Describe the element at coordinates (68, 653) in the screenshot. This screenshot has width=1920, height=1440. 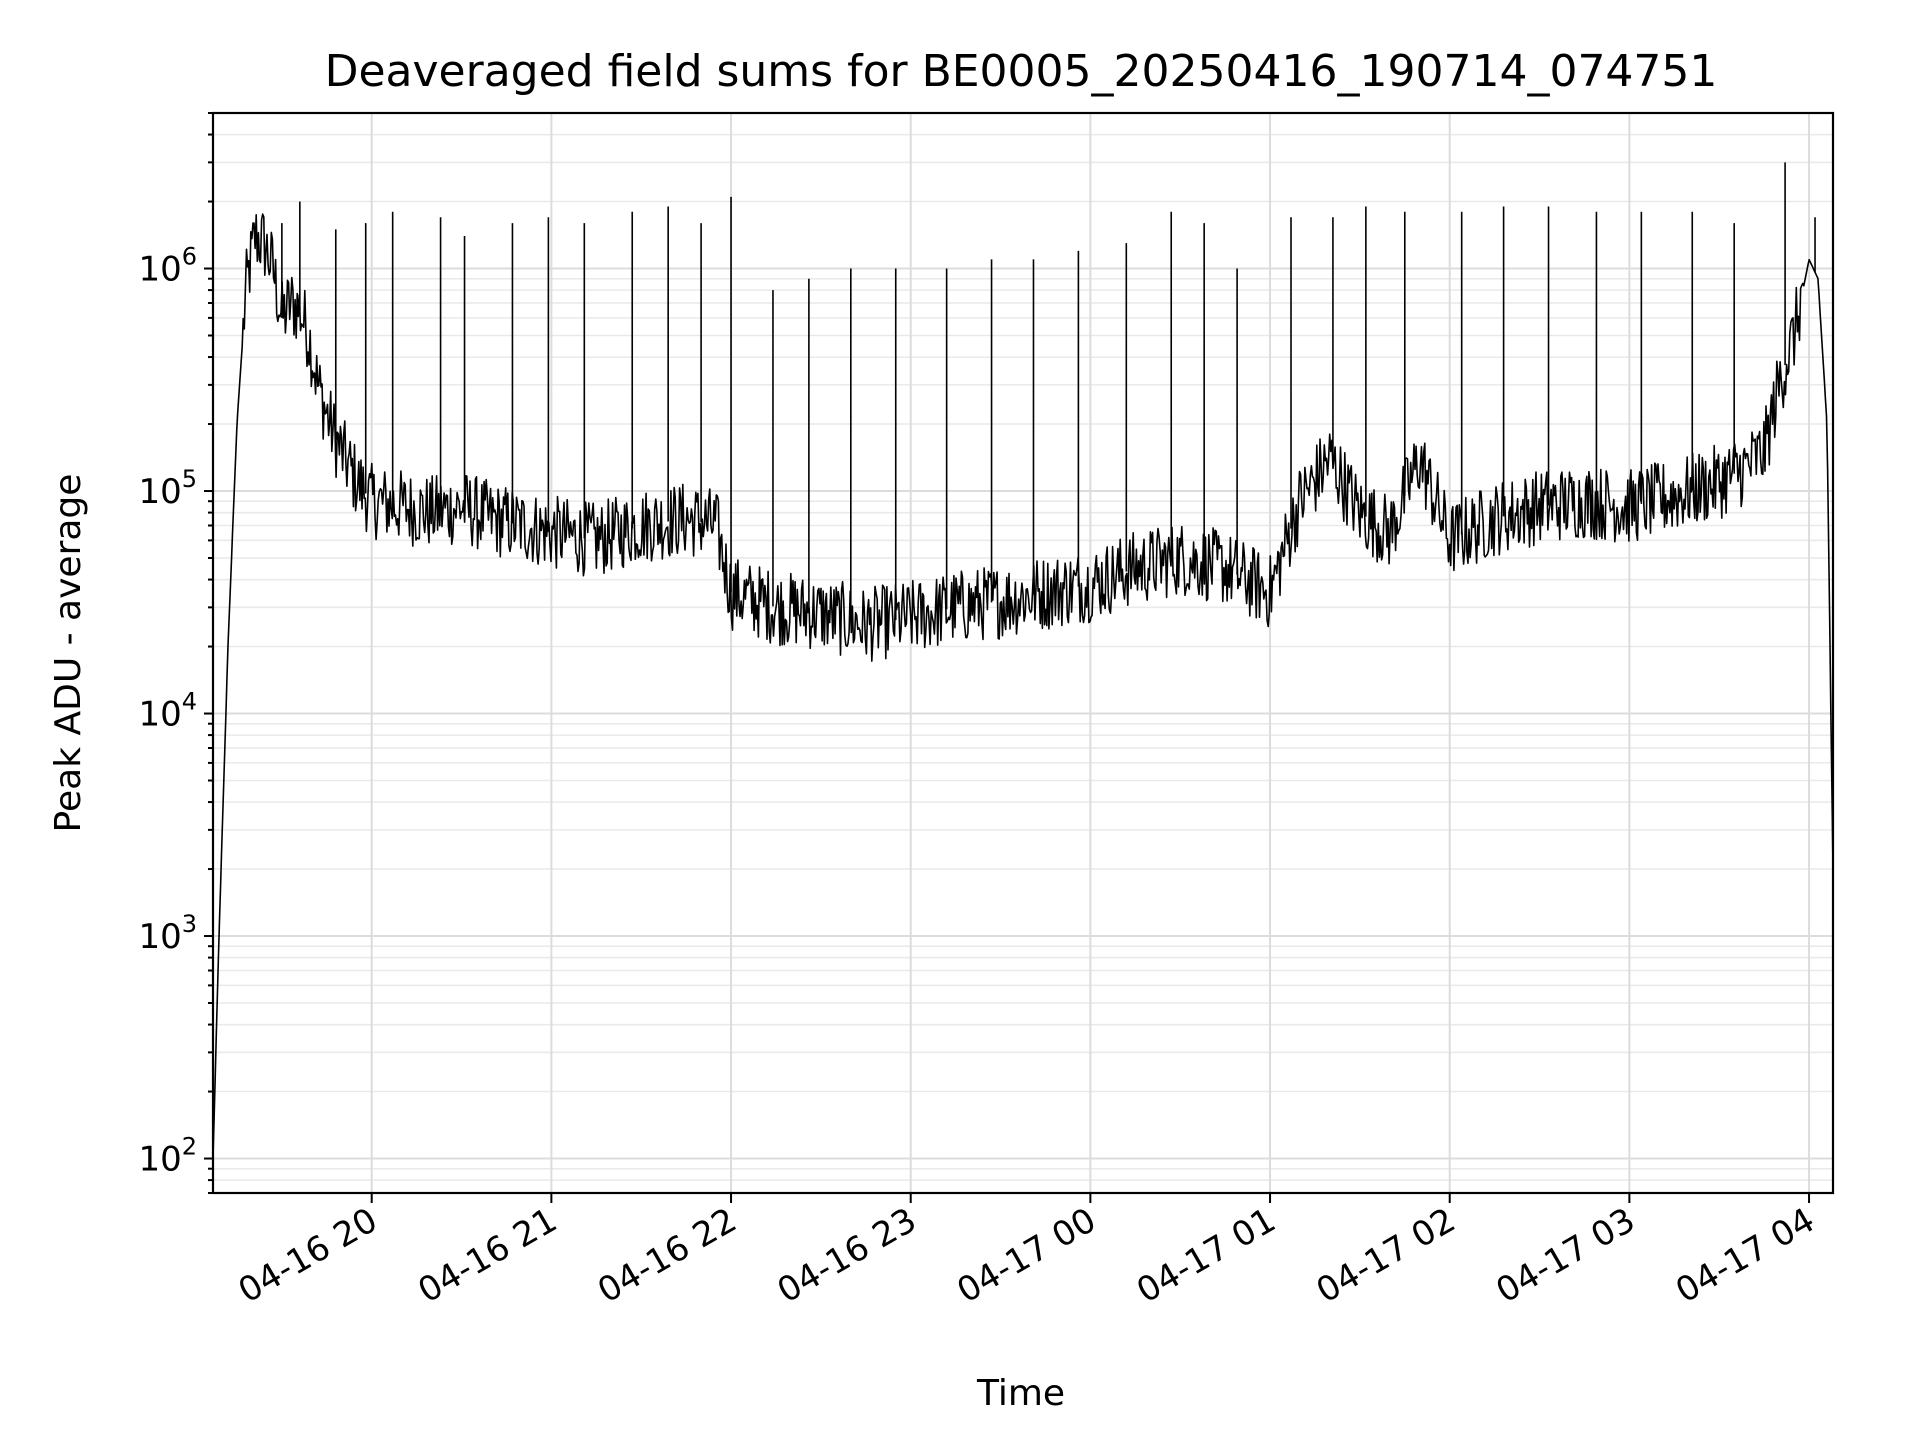
I see `y-axis-label: Peak ADU - average` at that location.